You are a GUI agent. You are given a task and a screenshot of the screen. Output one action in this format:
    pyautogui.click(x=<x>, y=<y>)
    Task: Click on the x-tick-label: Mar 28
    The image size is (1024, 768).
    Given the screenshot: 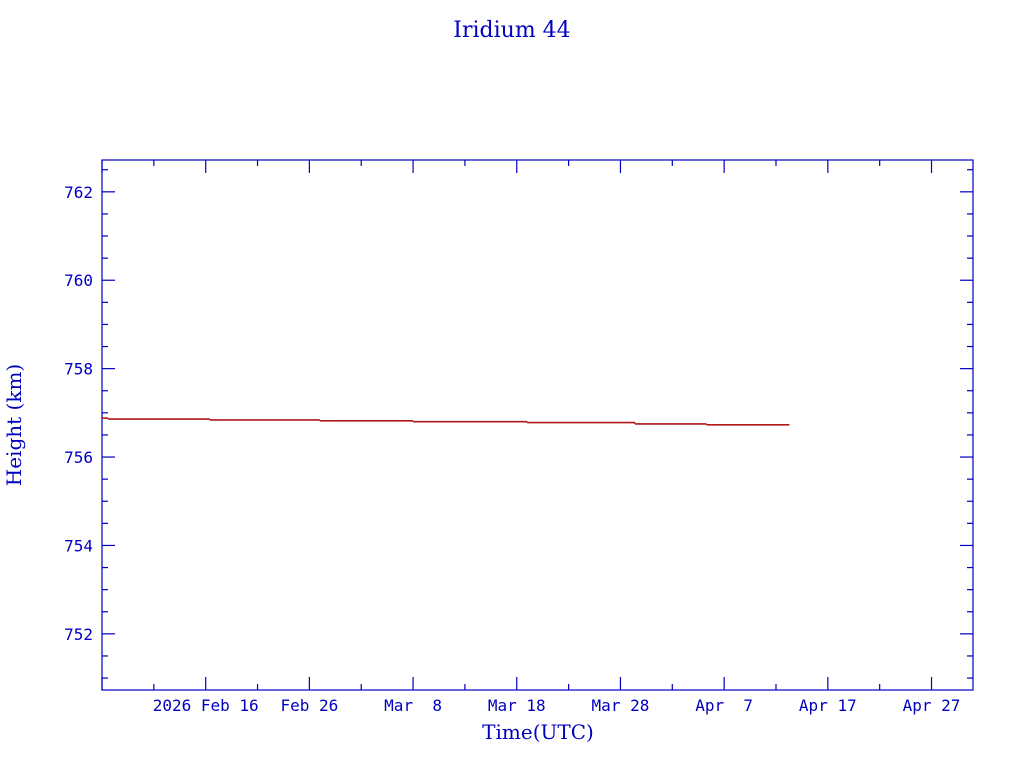 What is the action you would take?
    pyautogui.click(x=621, y=705)
    